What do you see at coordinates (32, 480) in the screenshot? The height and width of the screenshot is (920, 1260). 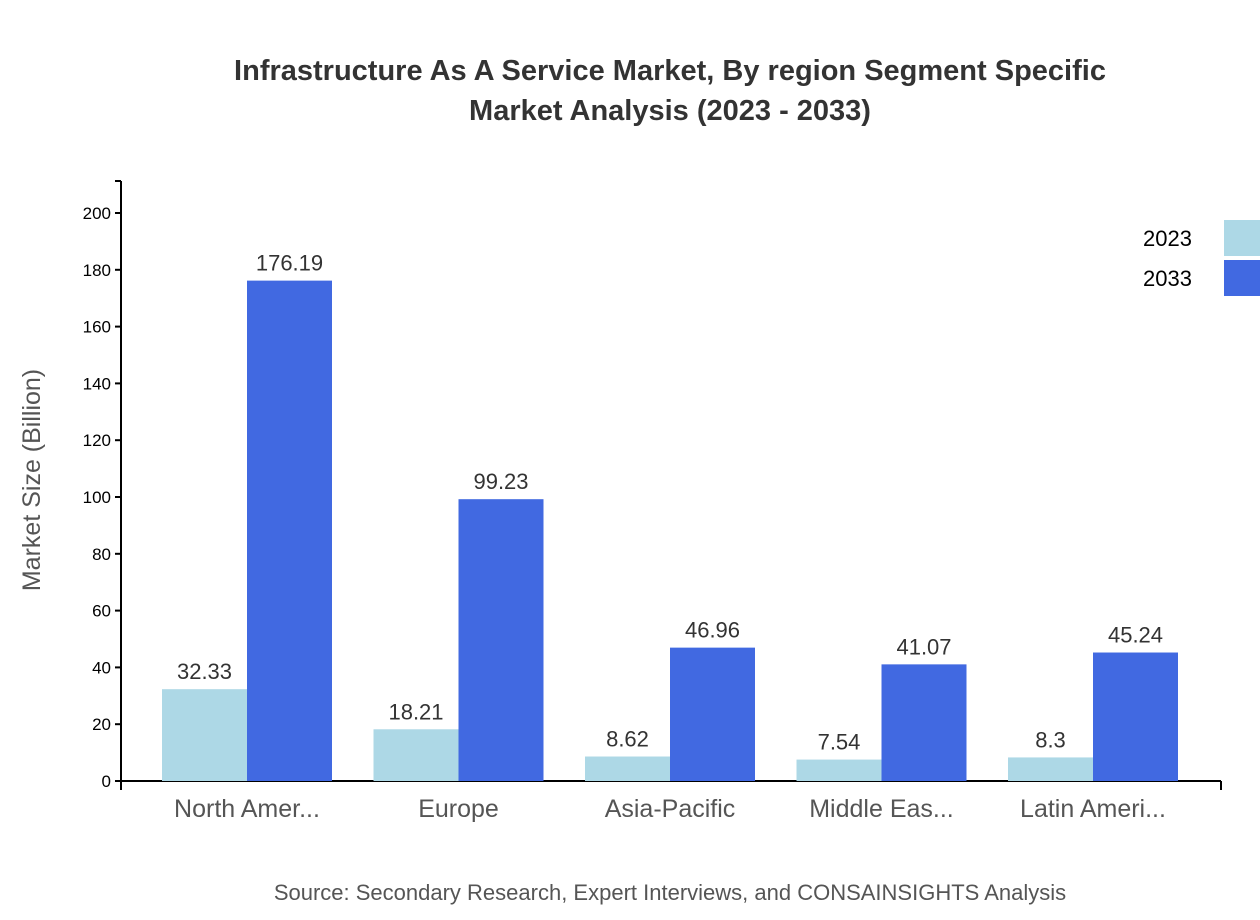 I see `y-axis-label: Market Size (Billion)` at bounding box center [32, 480].